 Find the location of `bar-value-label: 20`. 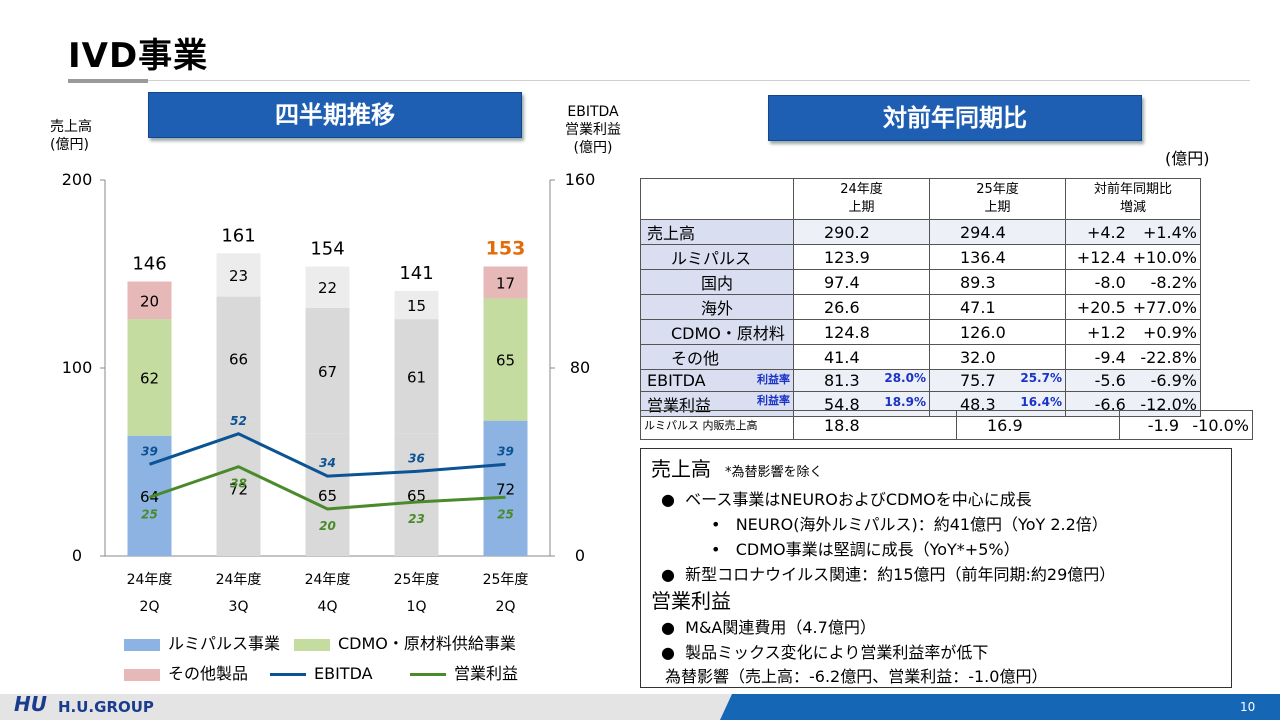

bar-value-label: 20 is located at coordinates (149, 301).